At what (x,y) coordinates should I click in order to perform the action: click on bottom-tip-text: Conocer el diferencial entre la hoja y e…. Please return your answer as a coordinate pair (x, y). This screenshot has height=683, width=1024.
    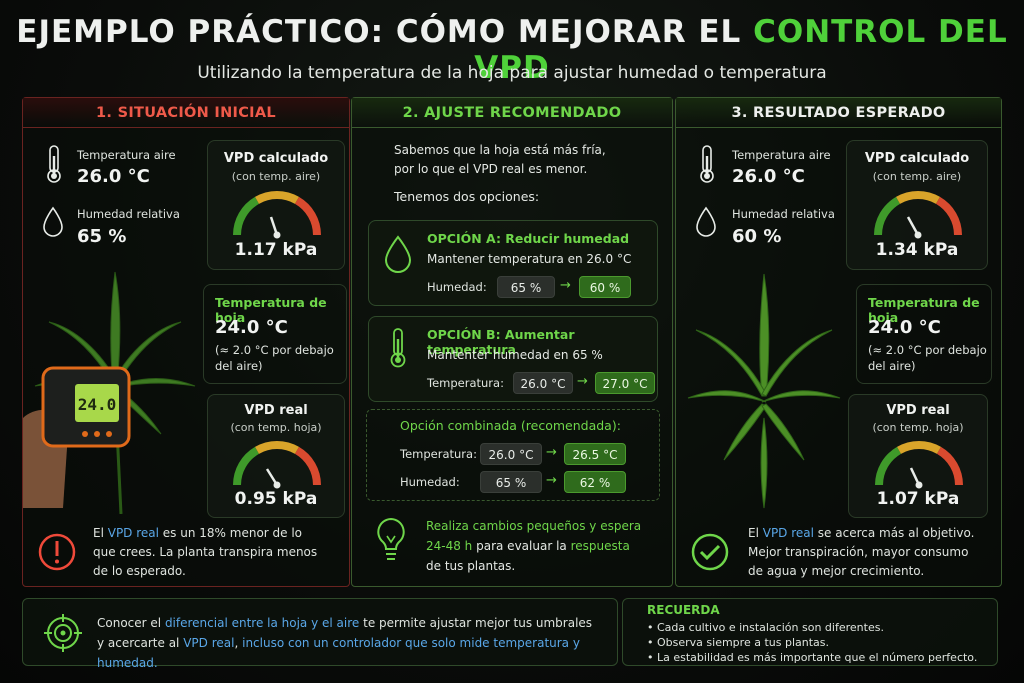
    Looking at the image, I should click on (354, 643).